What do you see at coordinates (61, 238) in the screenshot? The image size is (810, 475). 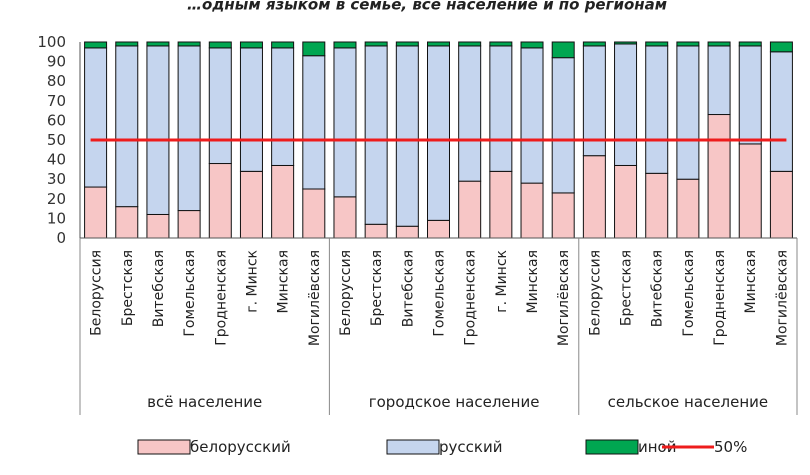 I see `y-tick-label: 0` at bounding box center [61, 238].